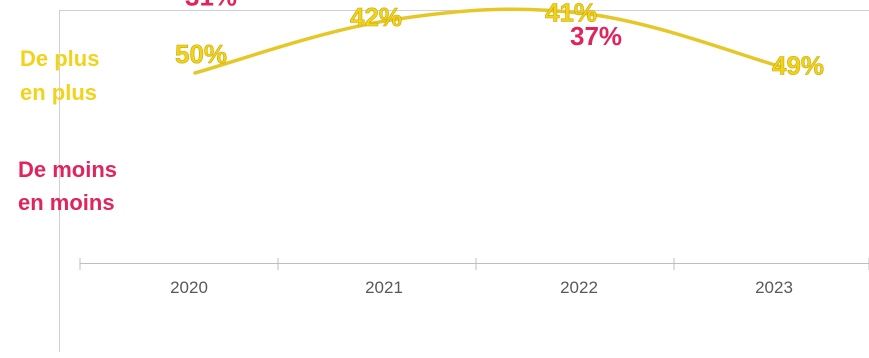 This screenshot has height=358, width=869. What do you see at coordinates (58, 92) in the screenshot?
I see `series-label-line: en plus` at bounding box center [58, 92].